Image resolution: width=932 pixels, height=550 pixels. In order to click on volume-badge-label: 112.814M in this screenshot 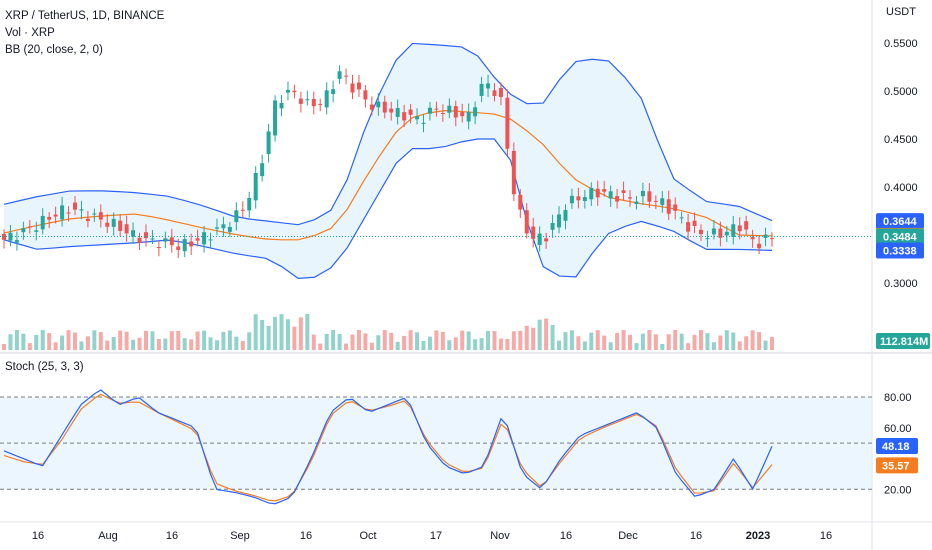, I will do `click(904, 342)`.